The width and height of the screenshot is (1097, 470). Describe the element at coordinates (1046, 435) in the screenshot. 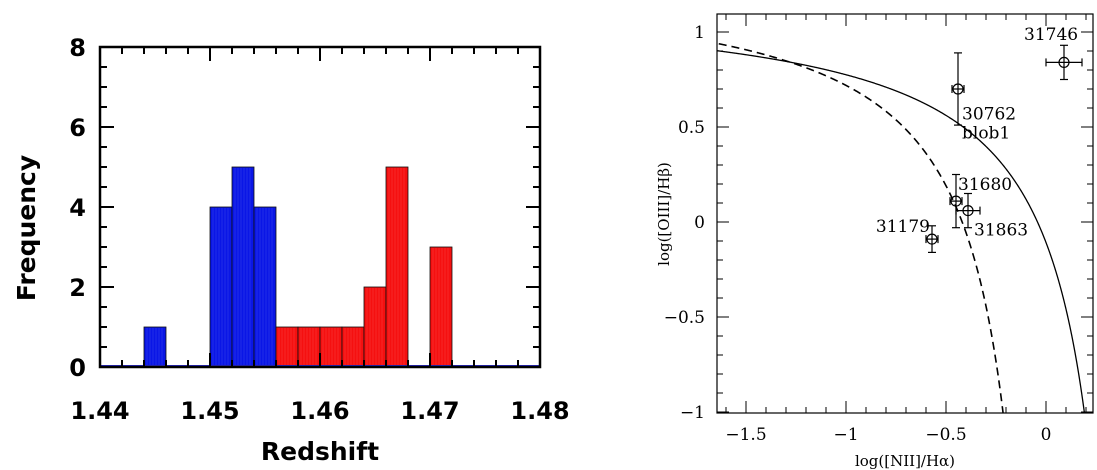

I see `x-tick-label: 0` at that location.